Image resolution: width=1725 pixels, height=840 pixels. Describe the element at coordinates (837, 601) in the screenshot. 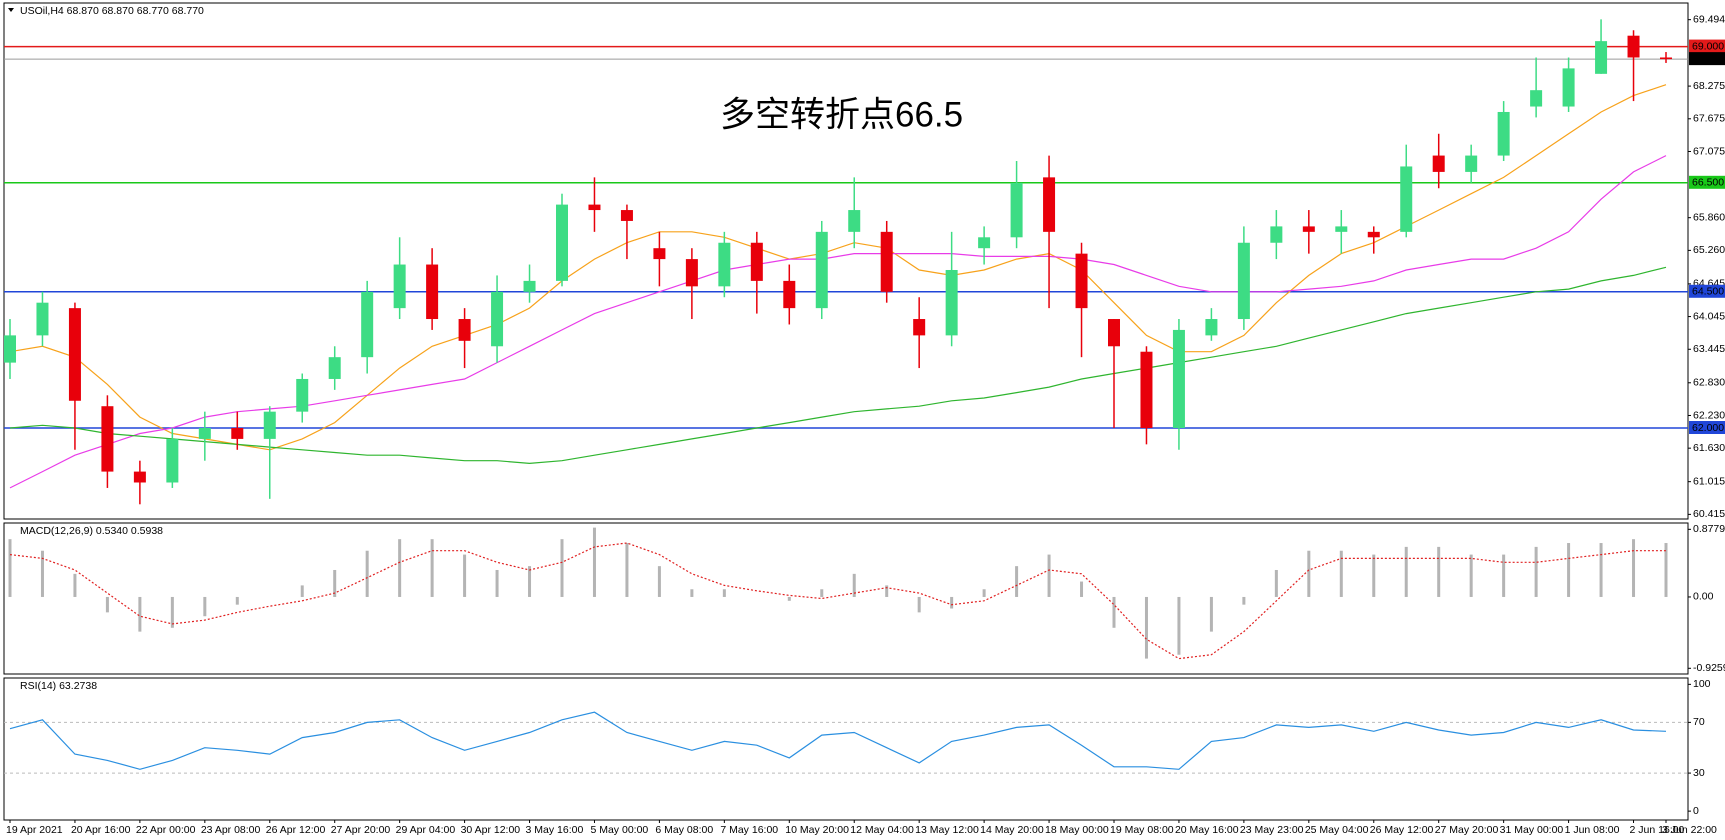

I see `indicator-line` at that location.